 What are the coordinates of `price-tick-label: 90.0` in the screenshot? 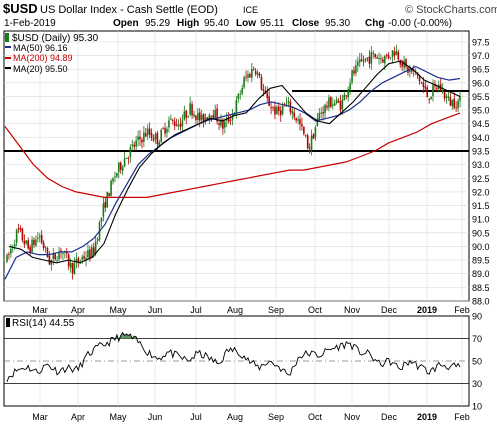 It's located at (481, 247).